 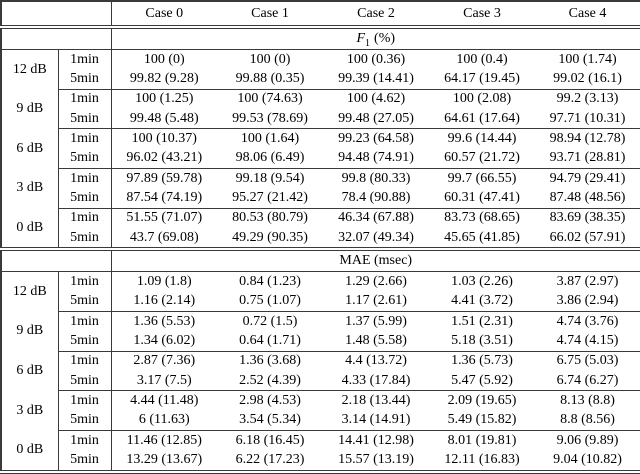 I want to click on value-cell: 1.29 (2.66), so click(x=376, y=282).